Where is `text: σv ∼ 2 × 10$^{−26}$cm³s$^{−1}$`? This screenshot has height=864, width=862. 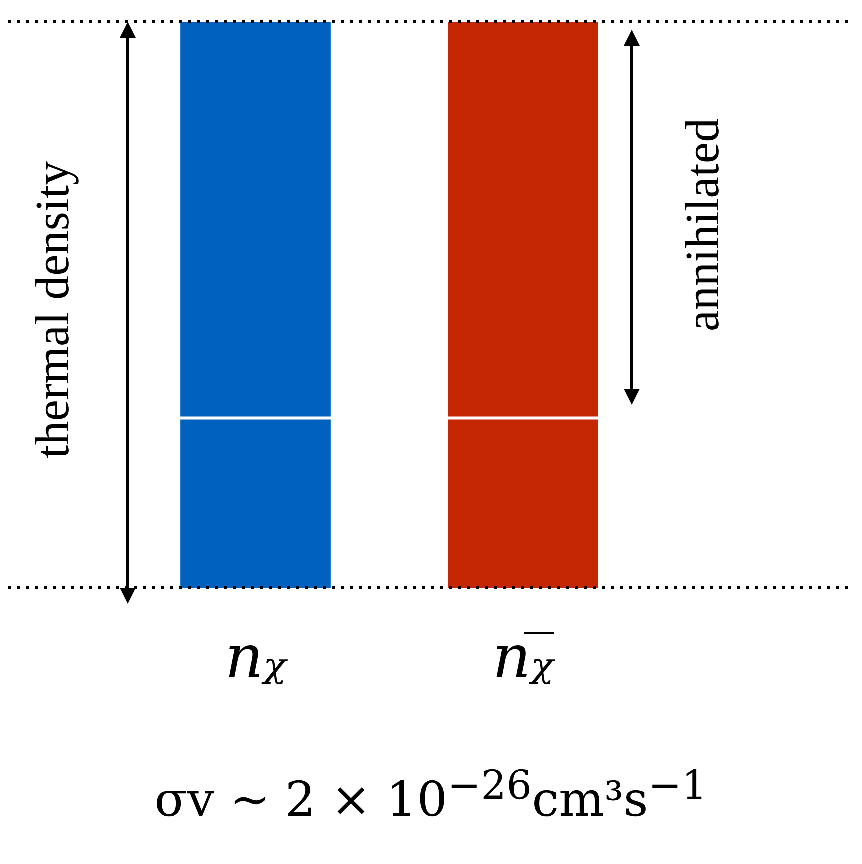 text: σv ∼ 2 × 10$^{−26}$cm³s$^{−1}$ is located at coordinates (431, 795).